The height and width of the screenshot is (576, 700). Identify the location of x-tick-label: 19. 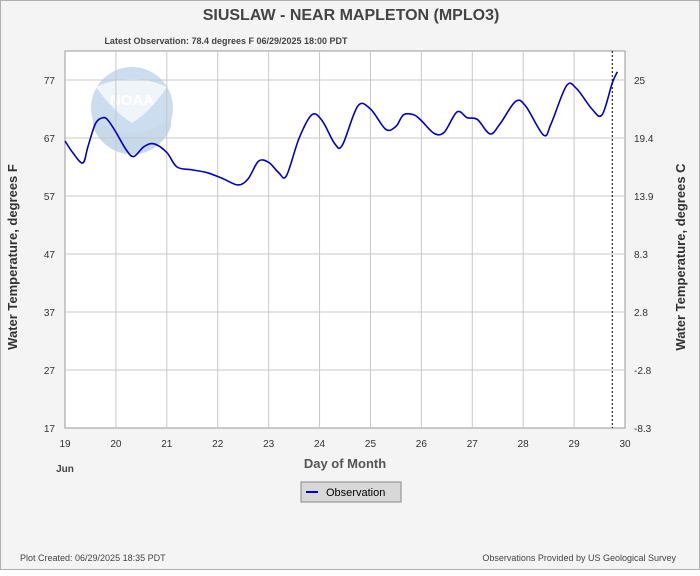
(65, 444).